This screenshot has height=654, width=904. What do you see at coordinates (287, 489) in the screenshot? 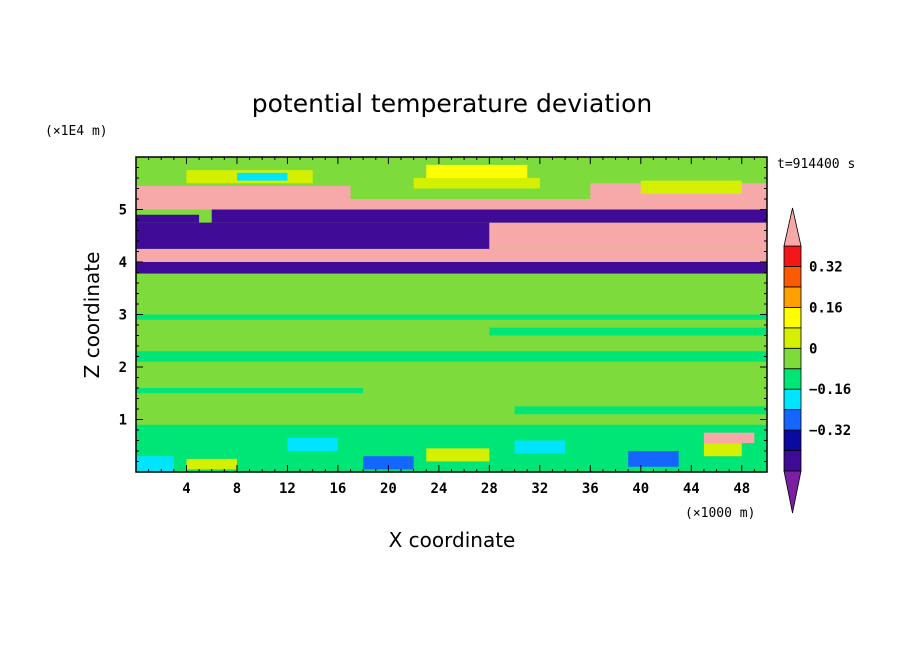
I see `x-tick-label: 12` at bounding box center [287, 489].